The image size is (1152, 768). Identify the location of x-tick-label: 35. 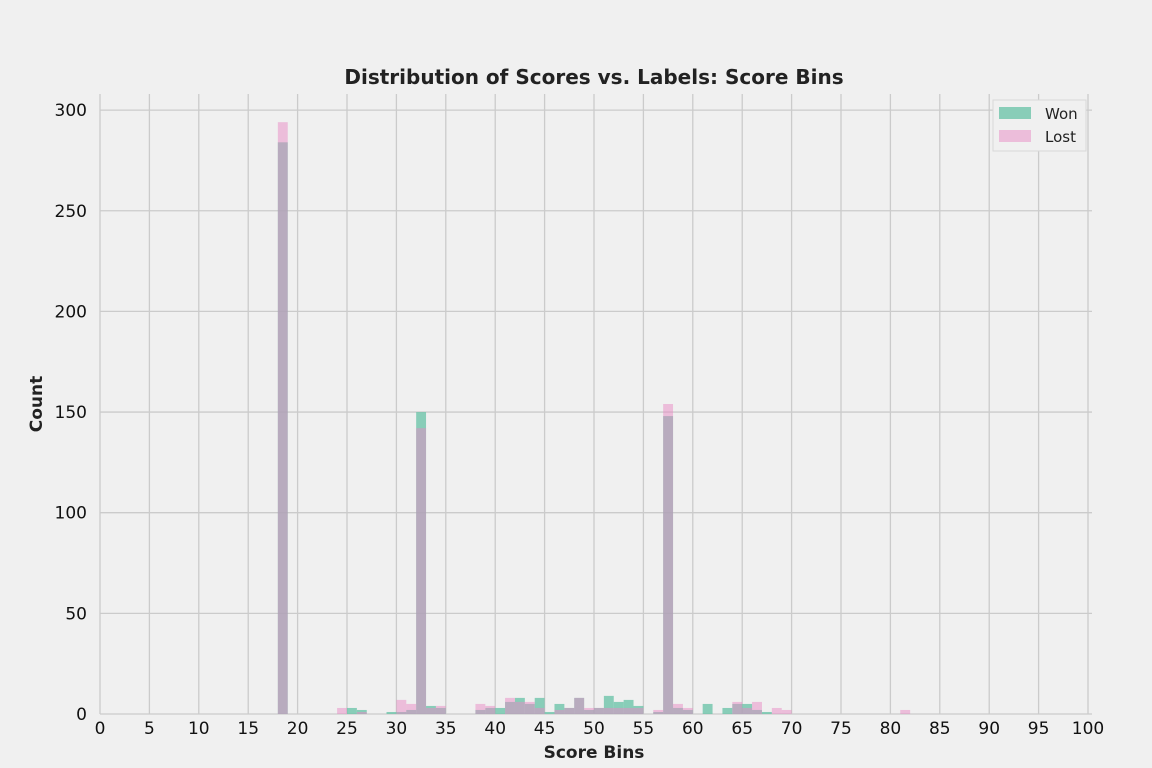
(446, 729).